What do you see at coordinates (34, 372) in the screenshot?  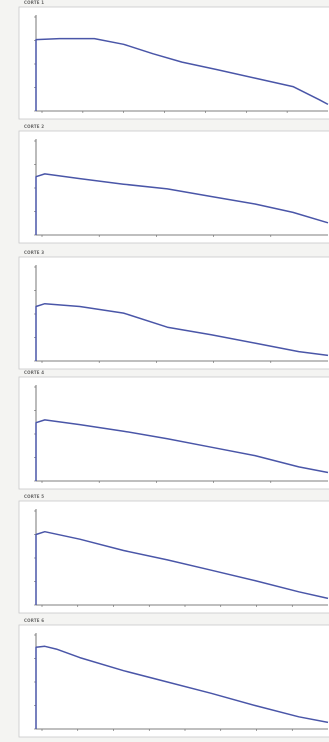 I see `chart-title: CORTE 4` at bounding box center [34, 372].